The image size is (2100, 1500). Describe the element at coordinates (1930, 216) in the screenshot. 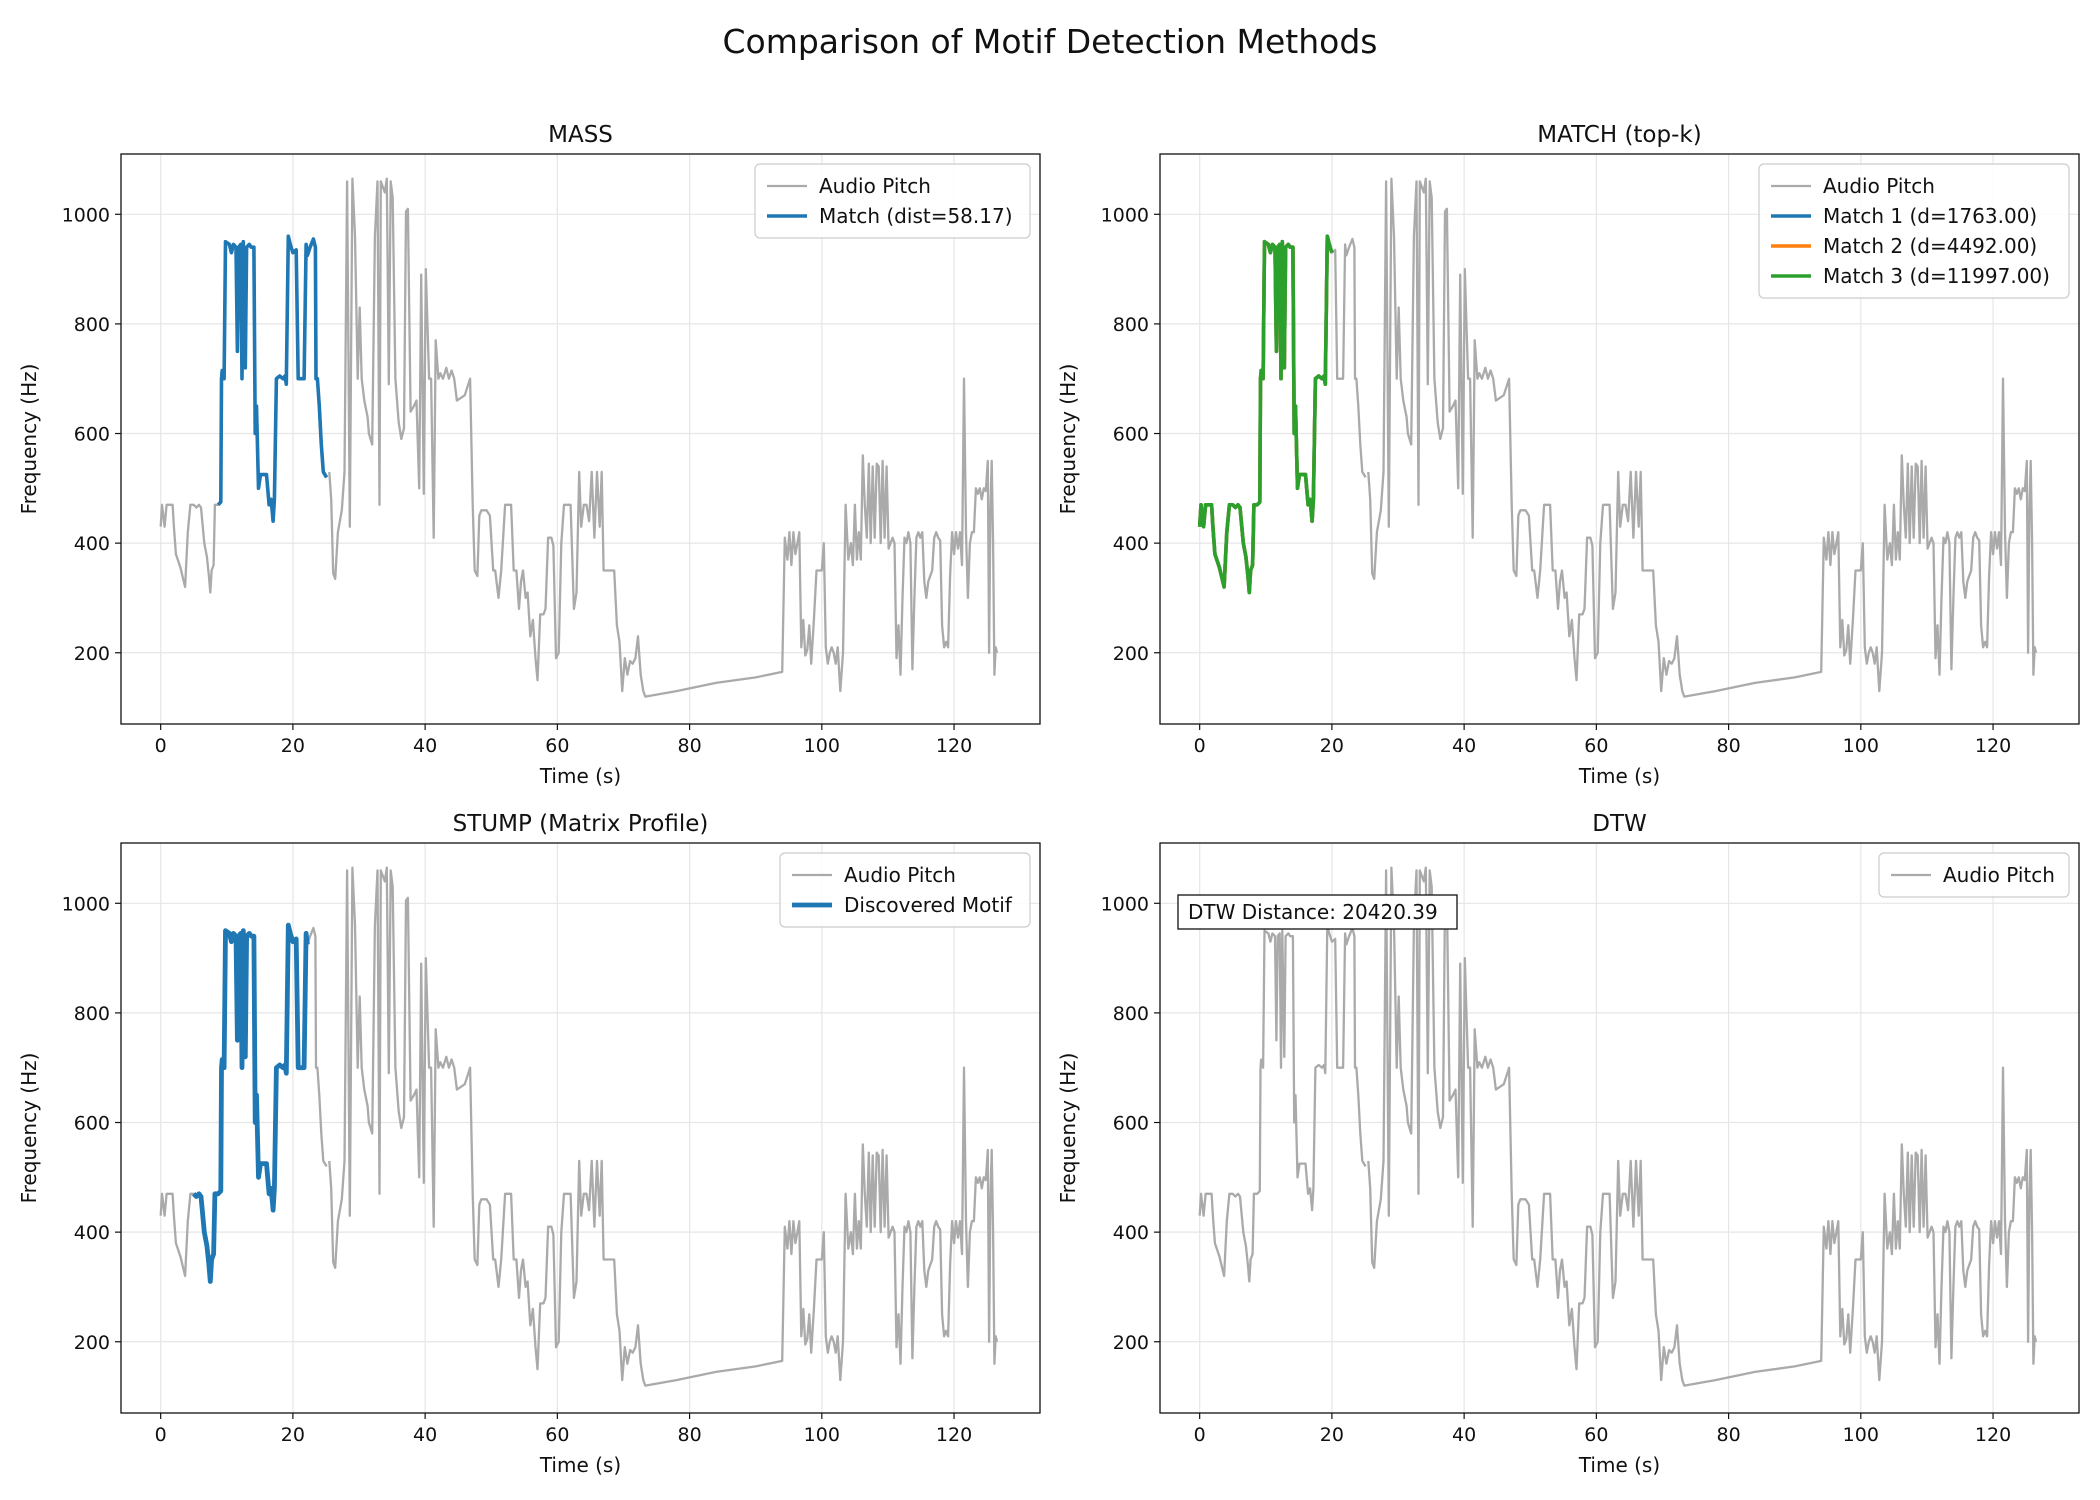

I see `legend-entry: Match 1 (d=1763.00)` at that location.